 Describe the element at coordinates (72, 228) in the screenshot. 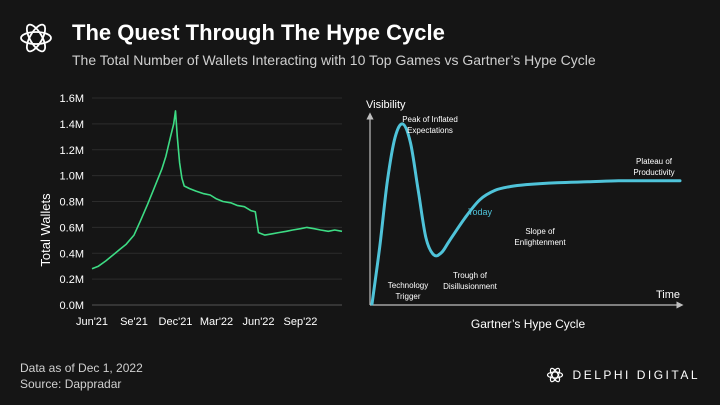

I see `y-tick-label: 0.6M` at that location.